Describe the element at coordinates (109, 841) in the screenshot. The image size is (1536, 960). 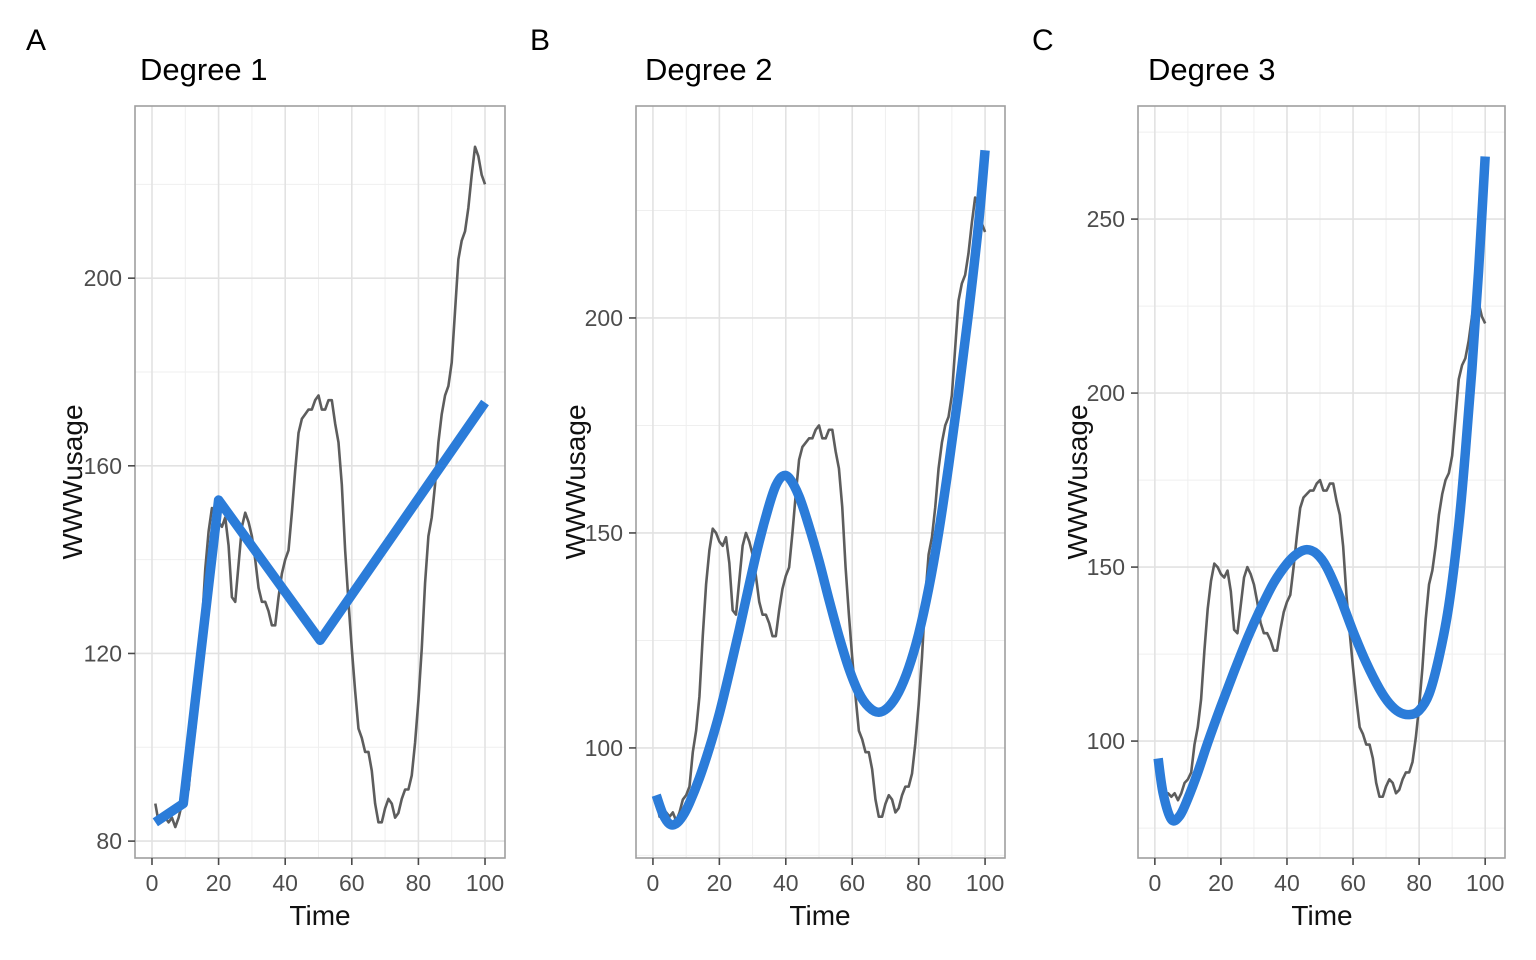
I see `y-tick-label: 80` at that location.